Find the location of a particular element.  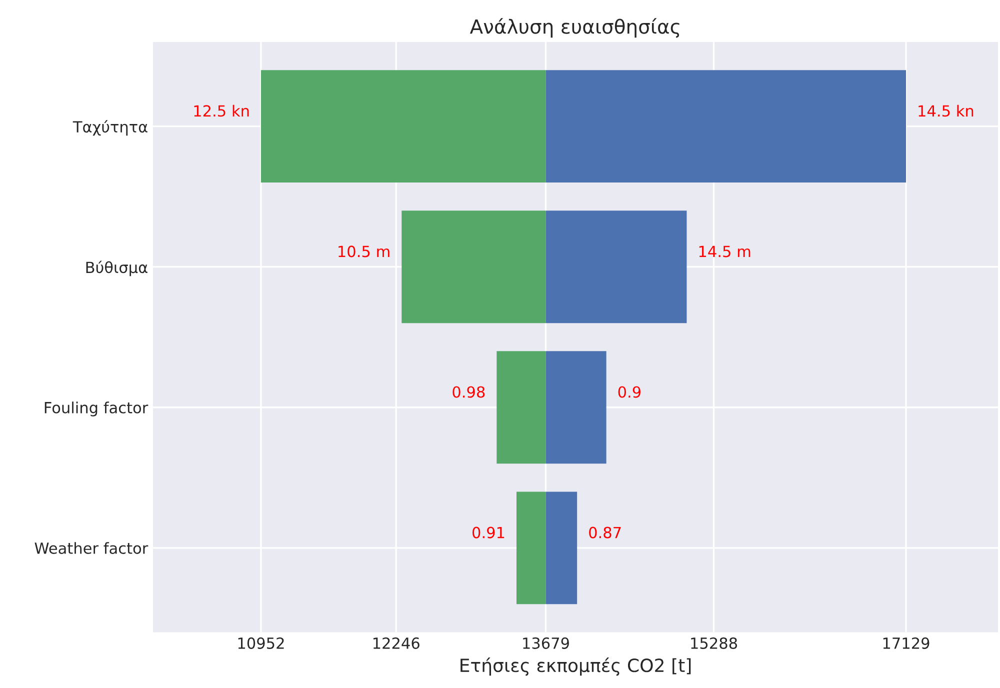

x-tick-label: 10952 is located at coordinates (261, 643).